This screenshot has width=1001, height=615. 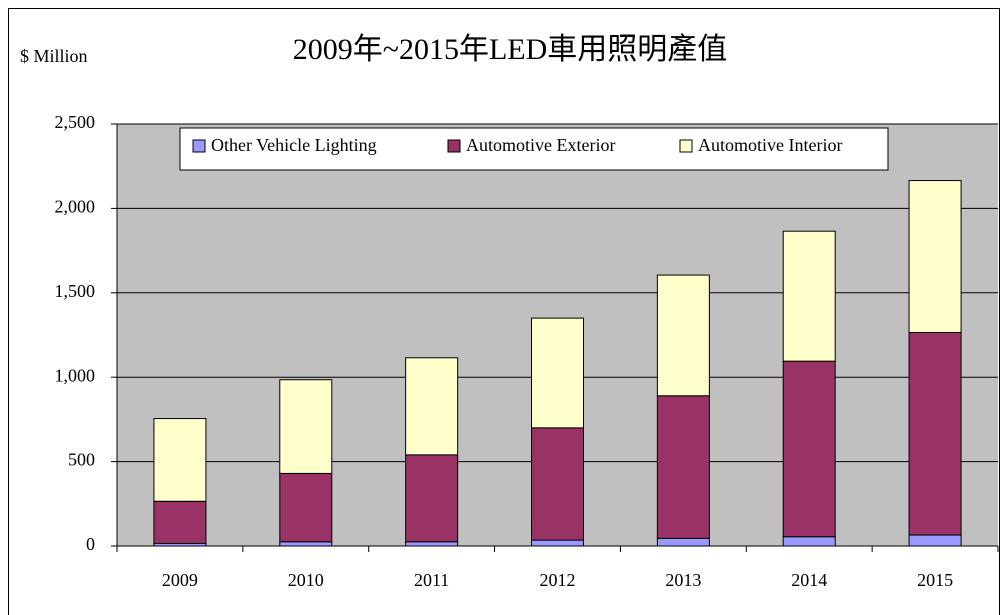 What do you see at coordinates (81, 460) in the screenshot?
I see `y-tick-label: 500` at bounding box center [81, 460].